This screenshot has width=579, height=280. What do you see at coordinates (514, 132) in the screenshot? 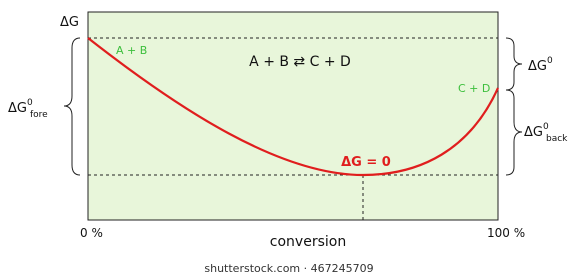
I see `right-bottom-brace` at bounding box center [514, 132].